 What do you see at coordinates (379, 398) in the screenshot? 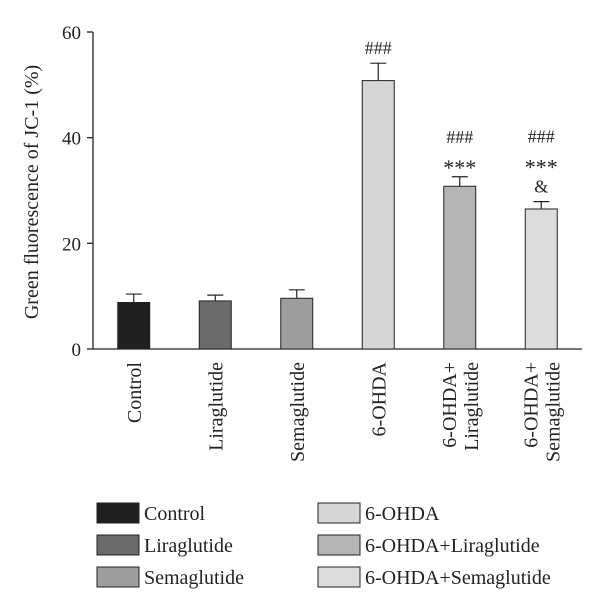
I see `x-tick-label: 6-OHDA` at bounding box center [379, 398].